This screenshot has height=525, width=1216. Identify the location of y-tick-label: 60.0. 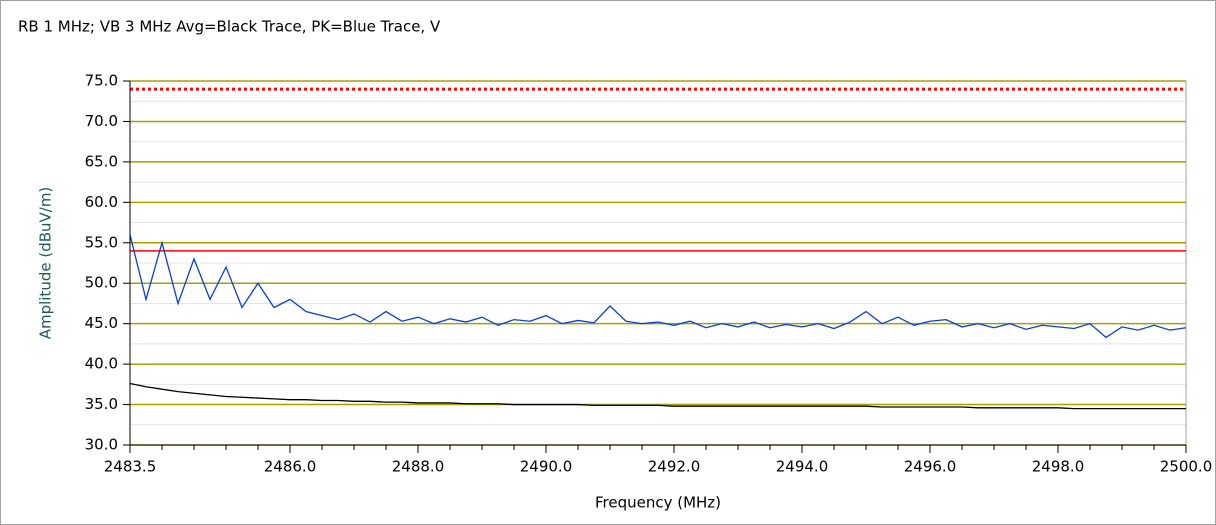
(101, 202).